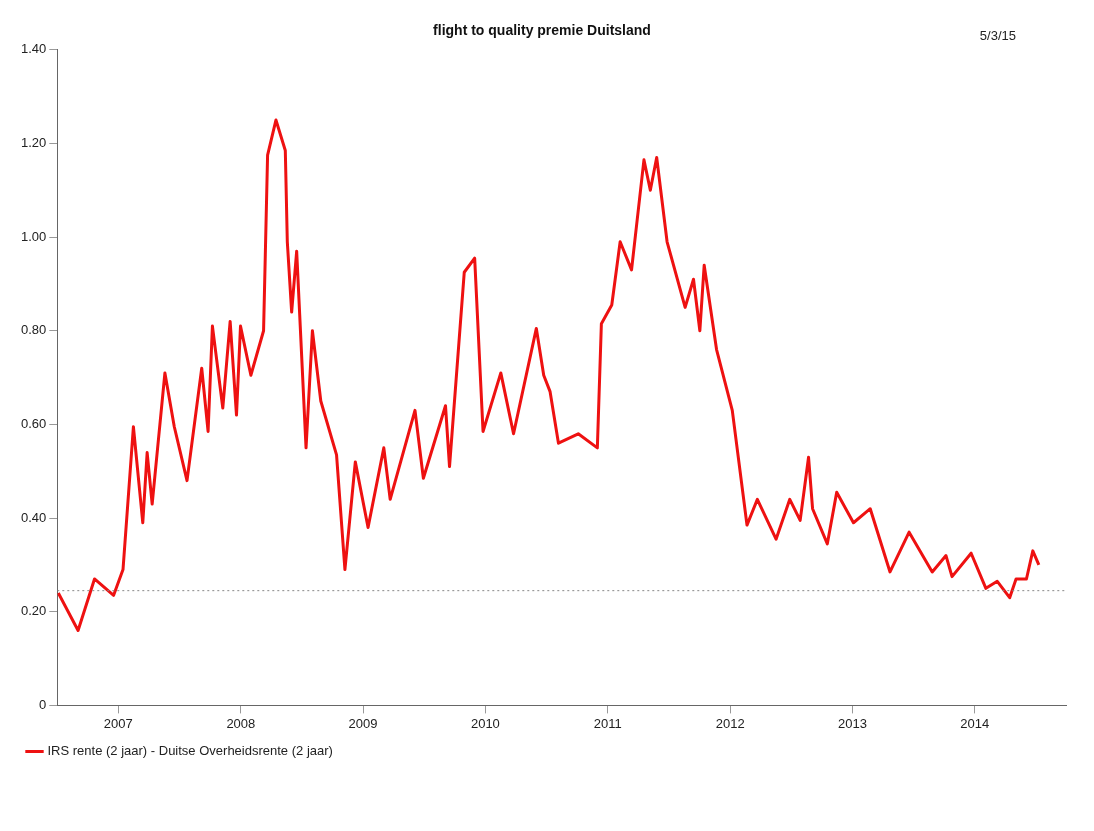 The width and height of the screenshot is (1094, 831). Describe the element at coordinates (33, 236) in the screenshot. I see `y-tick-label: 1.00` at that location.